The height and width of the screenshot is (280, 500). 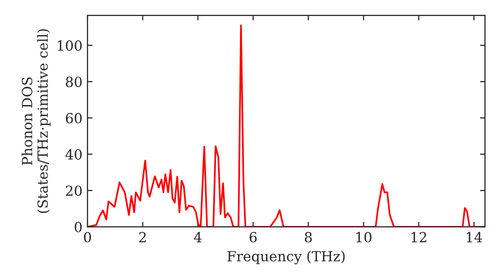 What do you see at coordinates (474, 237) in the screenshot?
I see `x-tick-label: 14` at bounding box center [474, 237].